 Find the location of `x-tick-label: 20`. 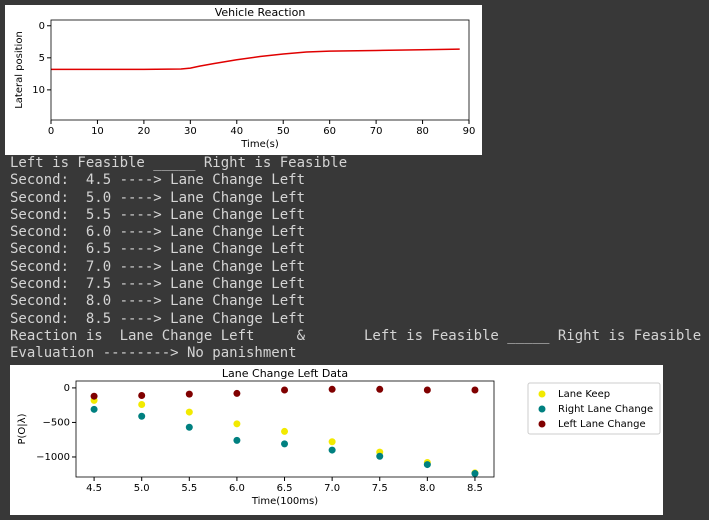

x-tick-label: 20 is located at coordinates (144, 131).